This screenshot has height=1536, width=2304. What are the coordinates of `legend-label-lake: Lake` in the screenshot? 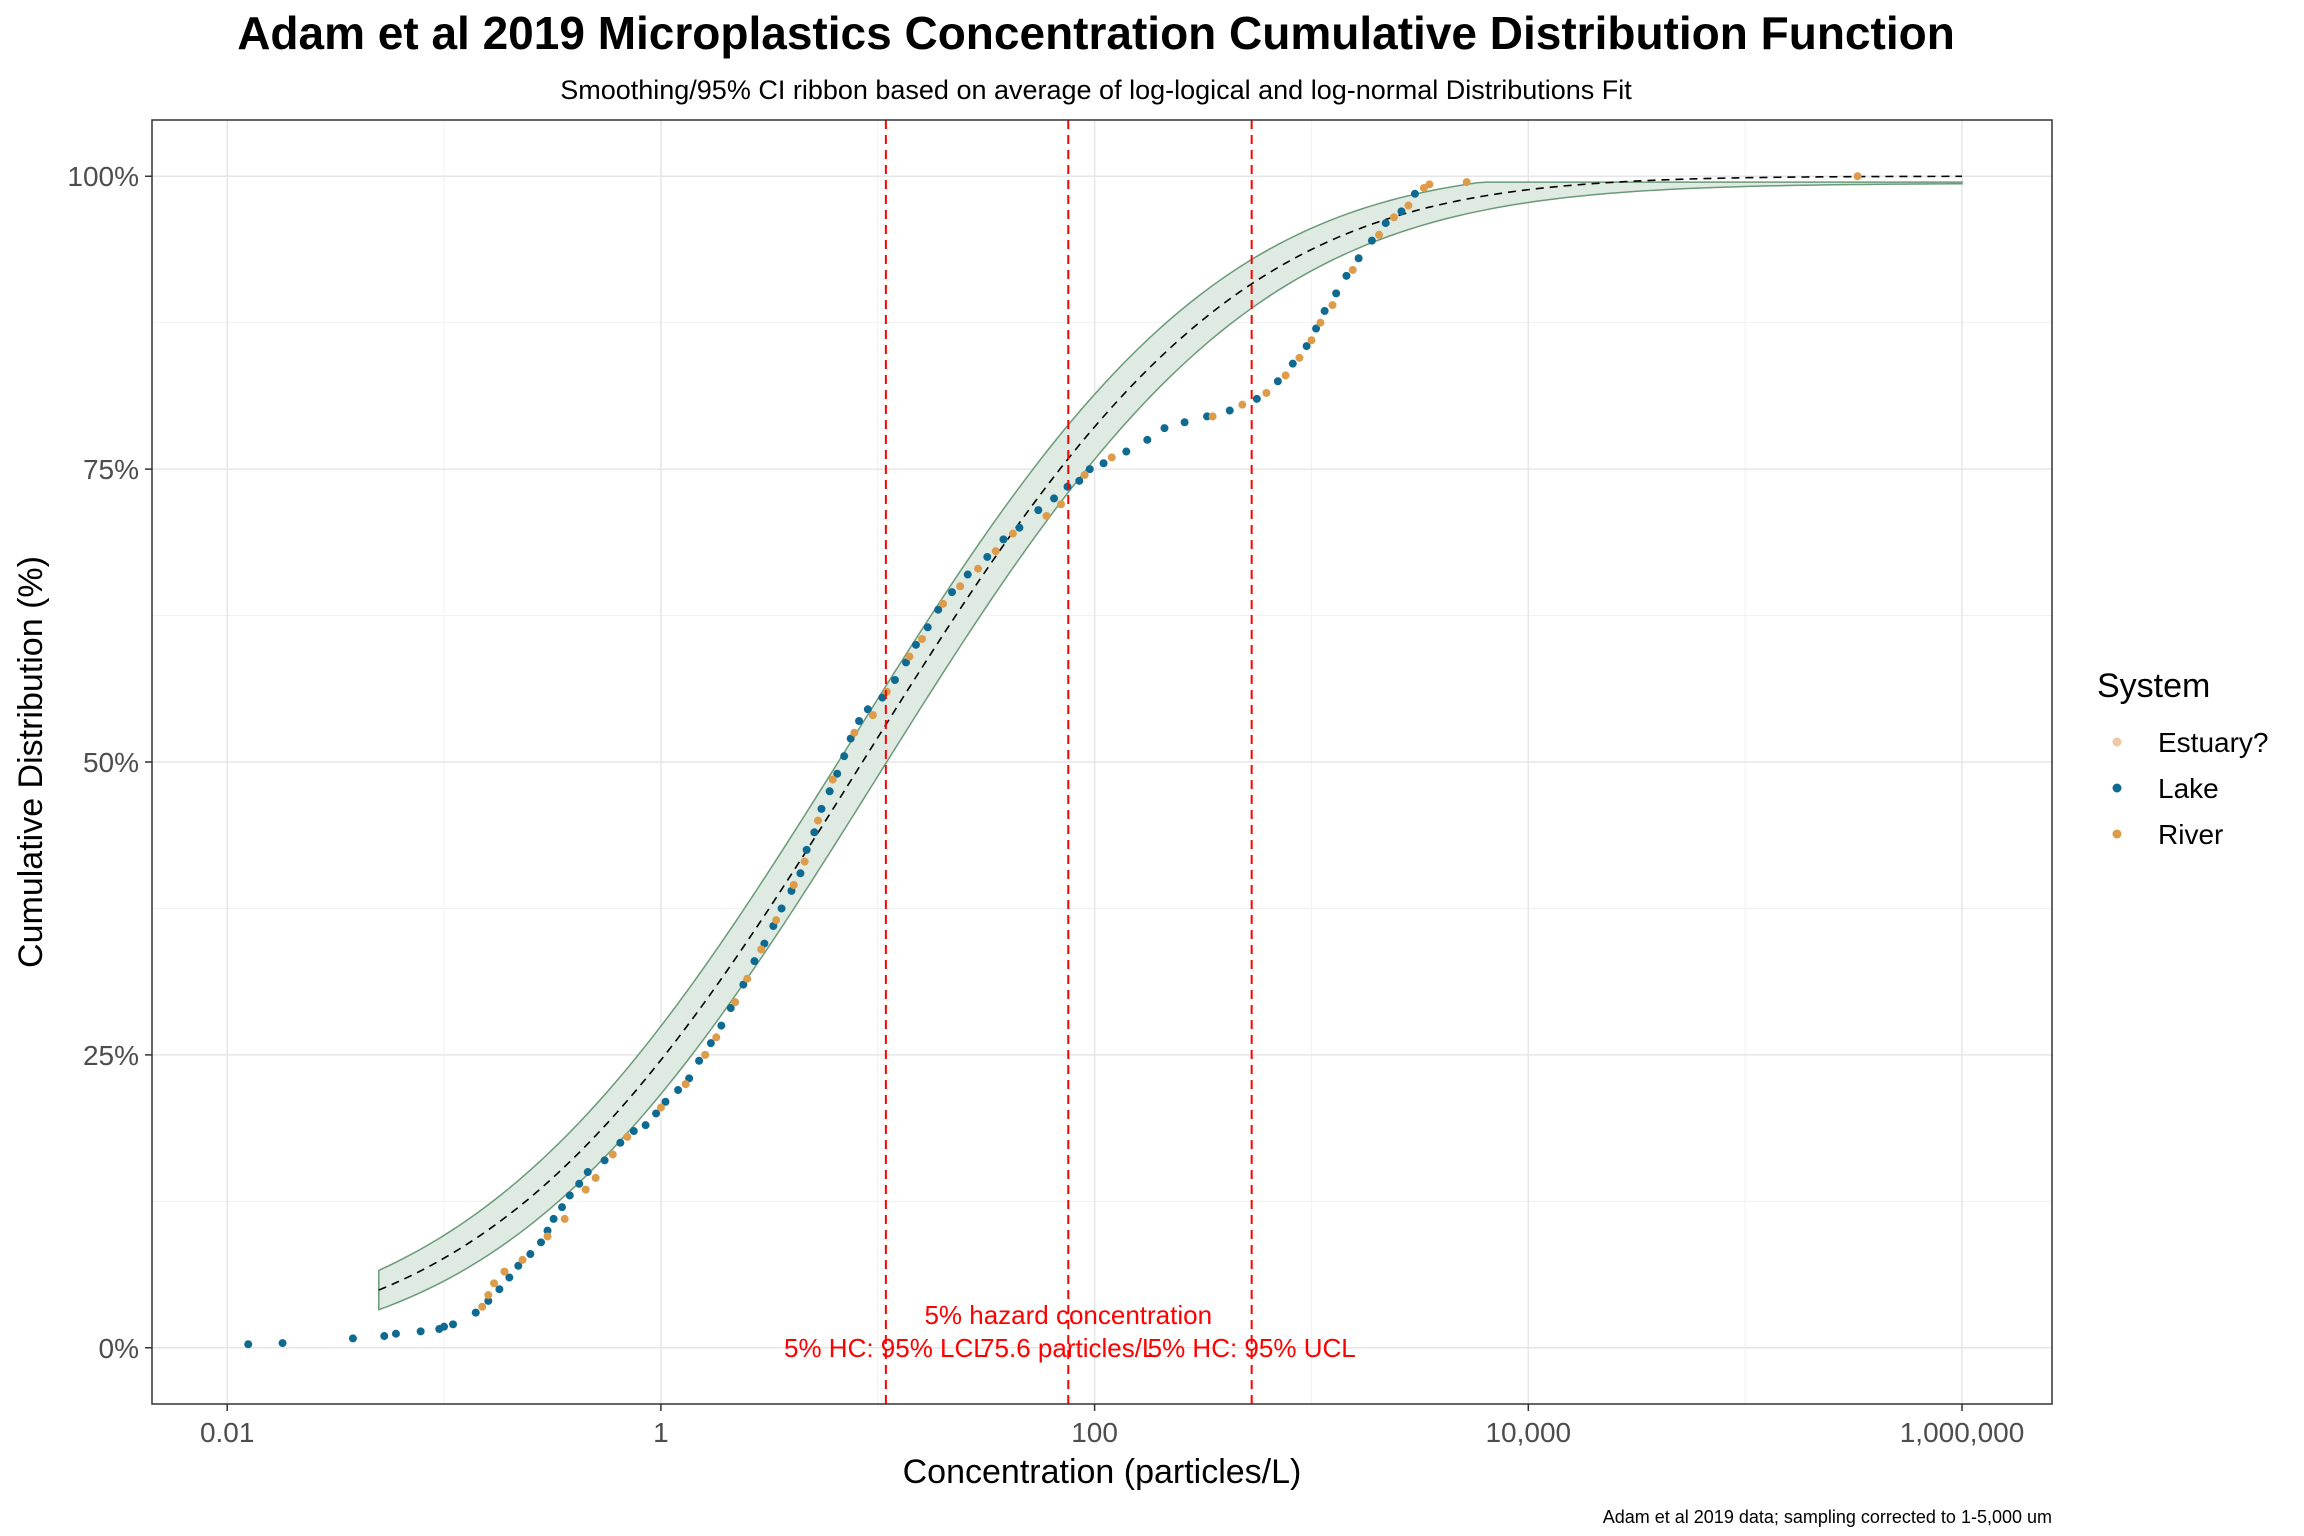 It's located at (2188, 788).